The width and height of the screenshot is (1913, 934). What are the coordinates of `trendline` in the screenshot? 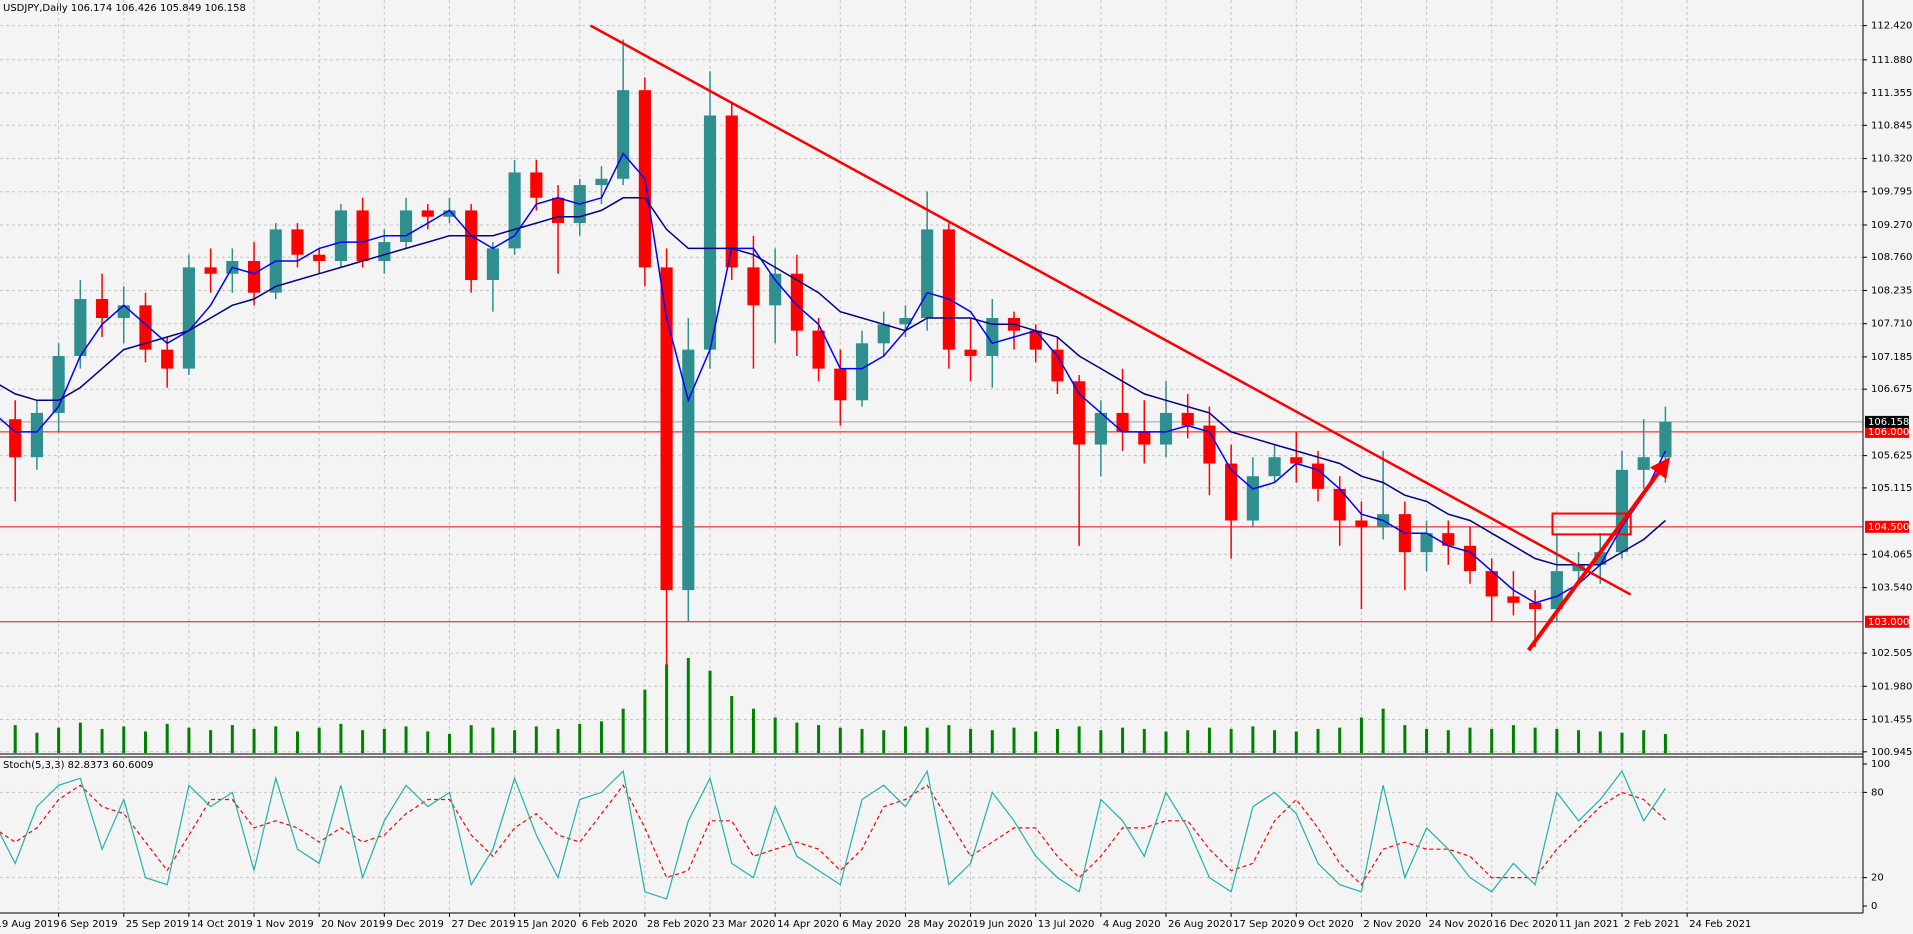 It's located at (1598, 554).